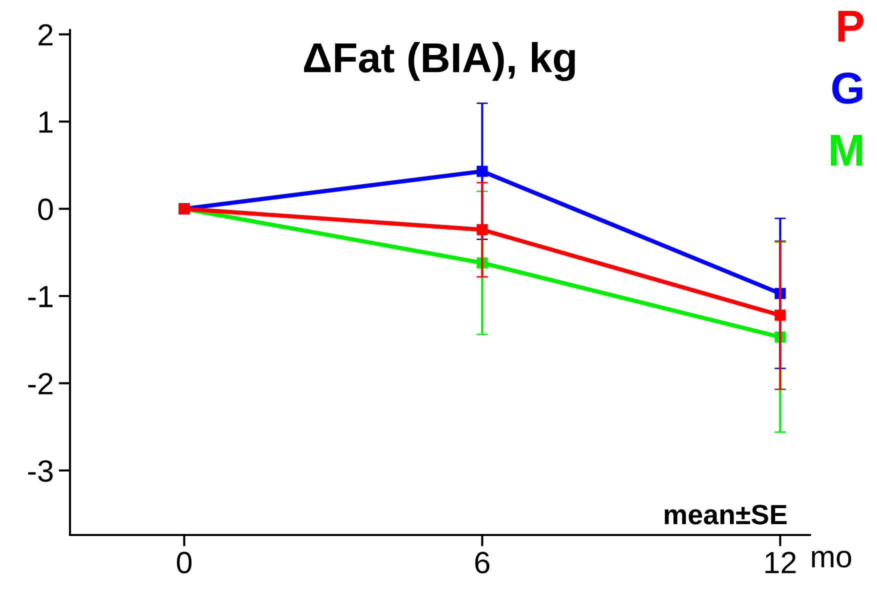  I want to click on x-axis-title: mo, so click(832, 559).